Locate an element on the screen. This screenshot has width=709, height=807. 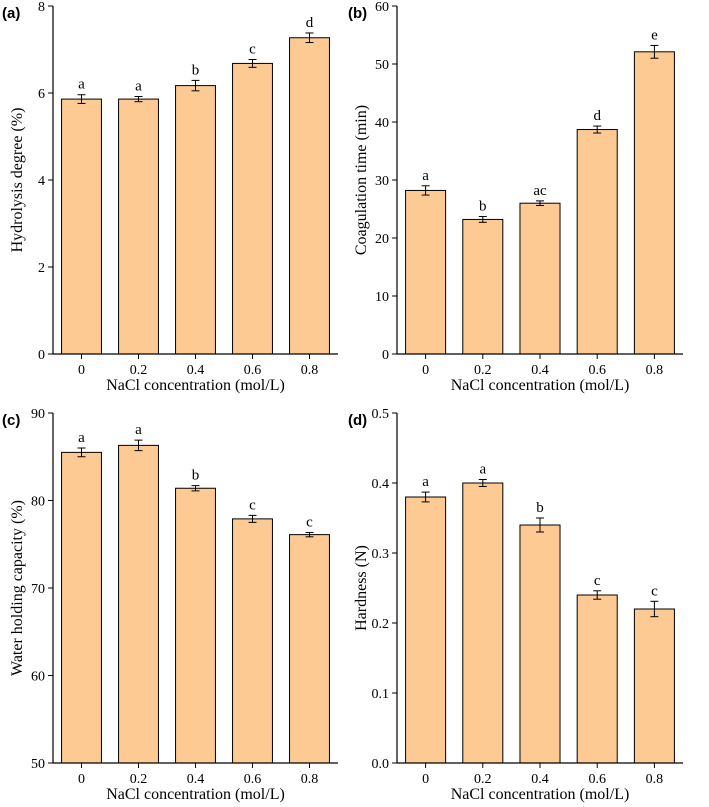
chart-2-y-axis-title: Coagulation time (min) is located at coordinates (361, 180).